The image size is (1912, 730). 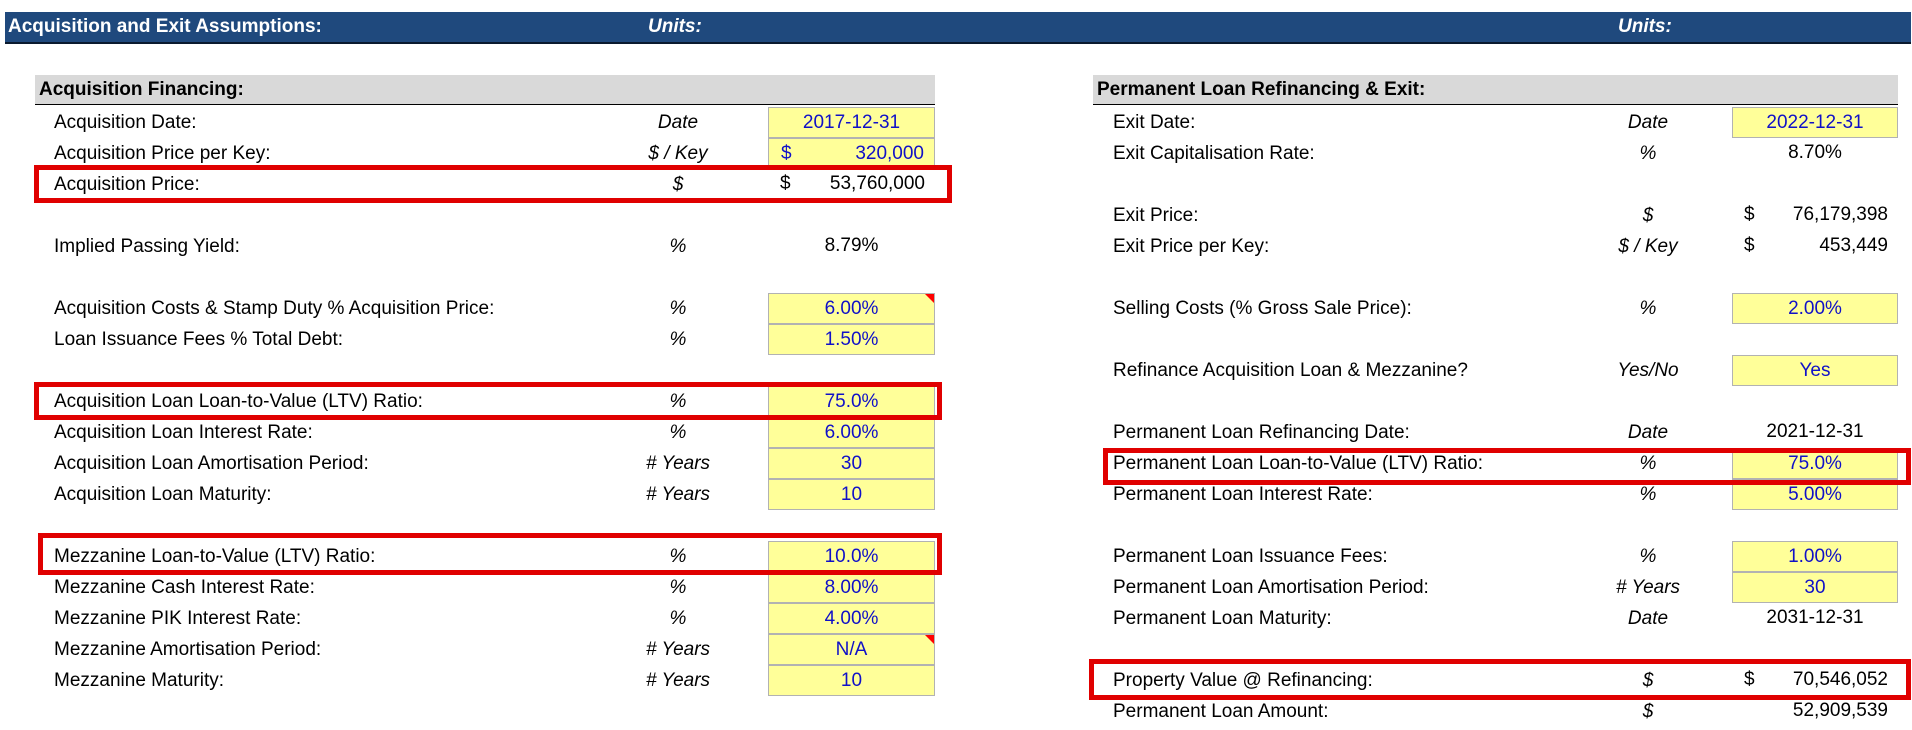 What do you see at coordinates (851, 339) in the screenshot?
I see `loan-issuance-fees-input: 1.50%` at bounding box center [851, 339].